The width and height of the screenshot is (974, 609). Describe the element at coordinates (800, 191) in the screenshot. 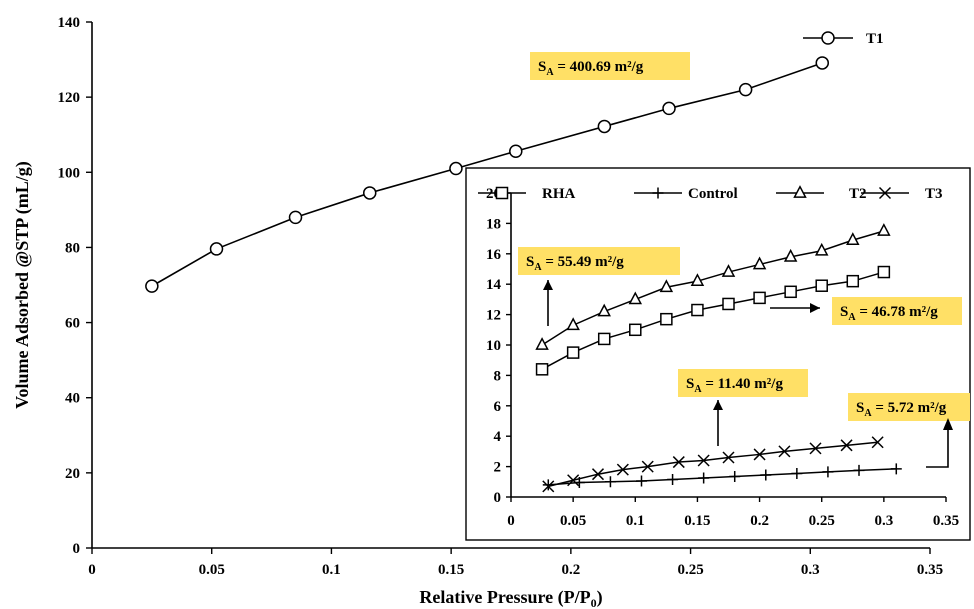

I see `inset-legend-marker` at that location.